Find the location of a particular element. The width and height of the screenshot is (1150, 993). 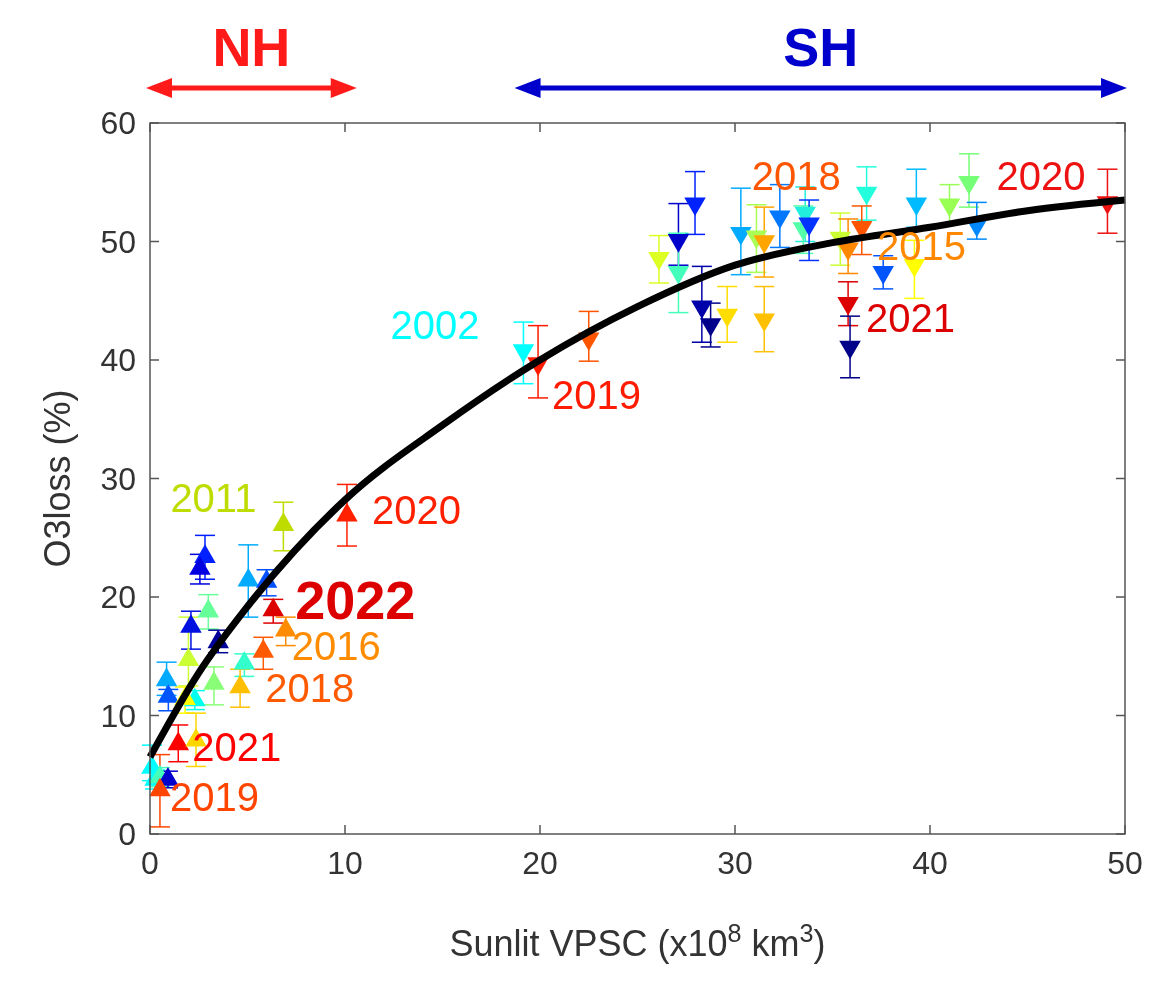

y-axis-title: O3loss (%) is located at coordinates (57, 478).